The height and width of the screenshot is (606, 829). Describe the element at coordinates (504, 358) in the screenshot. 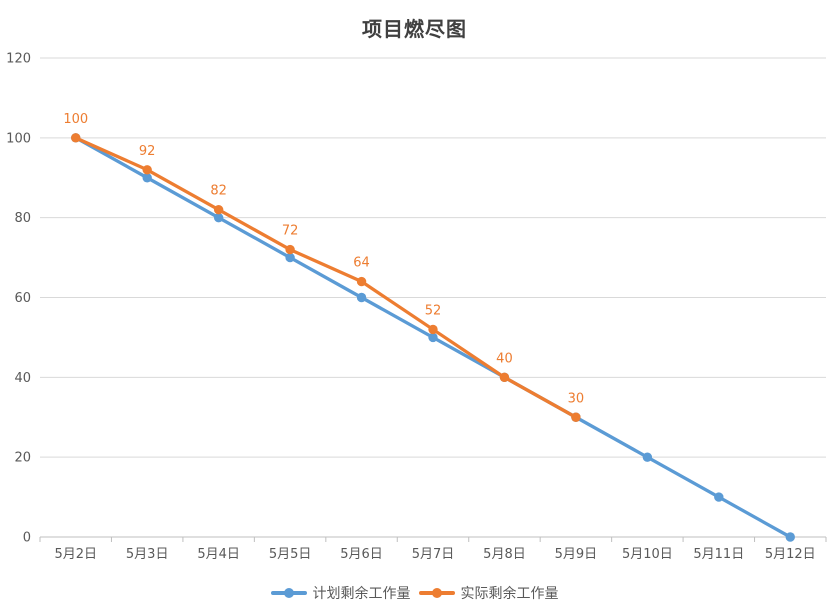

I see `data-label: 40` at that location.